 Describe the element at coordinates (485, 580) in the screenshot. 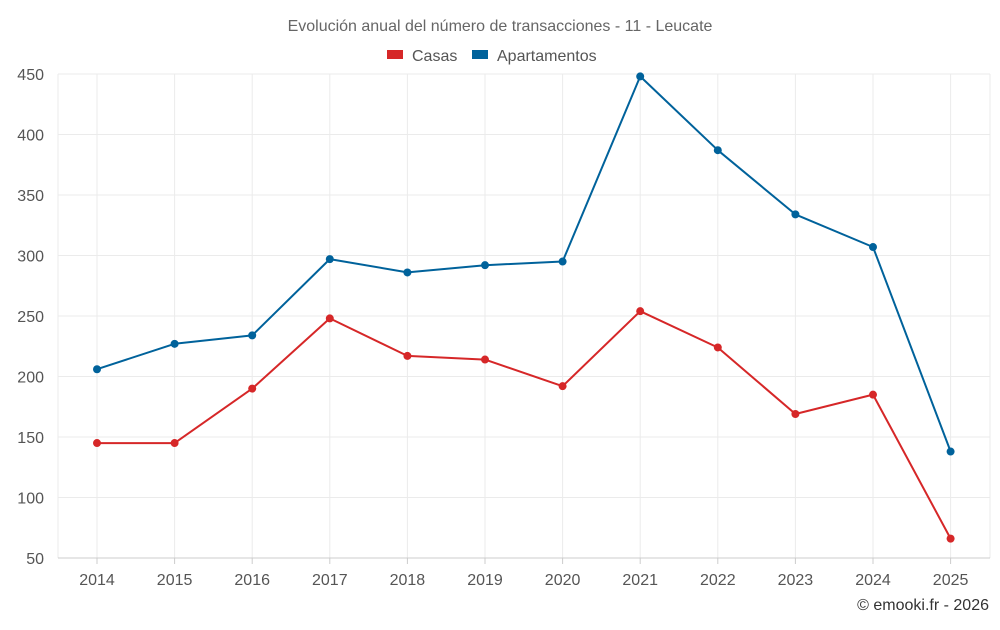

I see `x-tick-label: 2019` at that location.